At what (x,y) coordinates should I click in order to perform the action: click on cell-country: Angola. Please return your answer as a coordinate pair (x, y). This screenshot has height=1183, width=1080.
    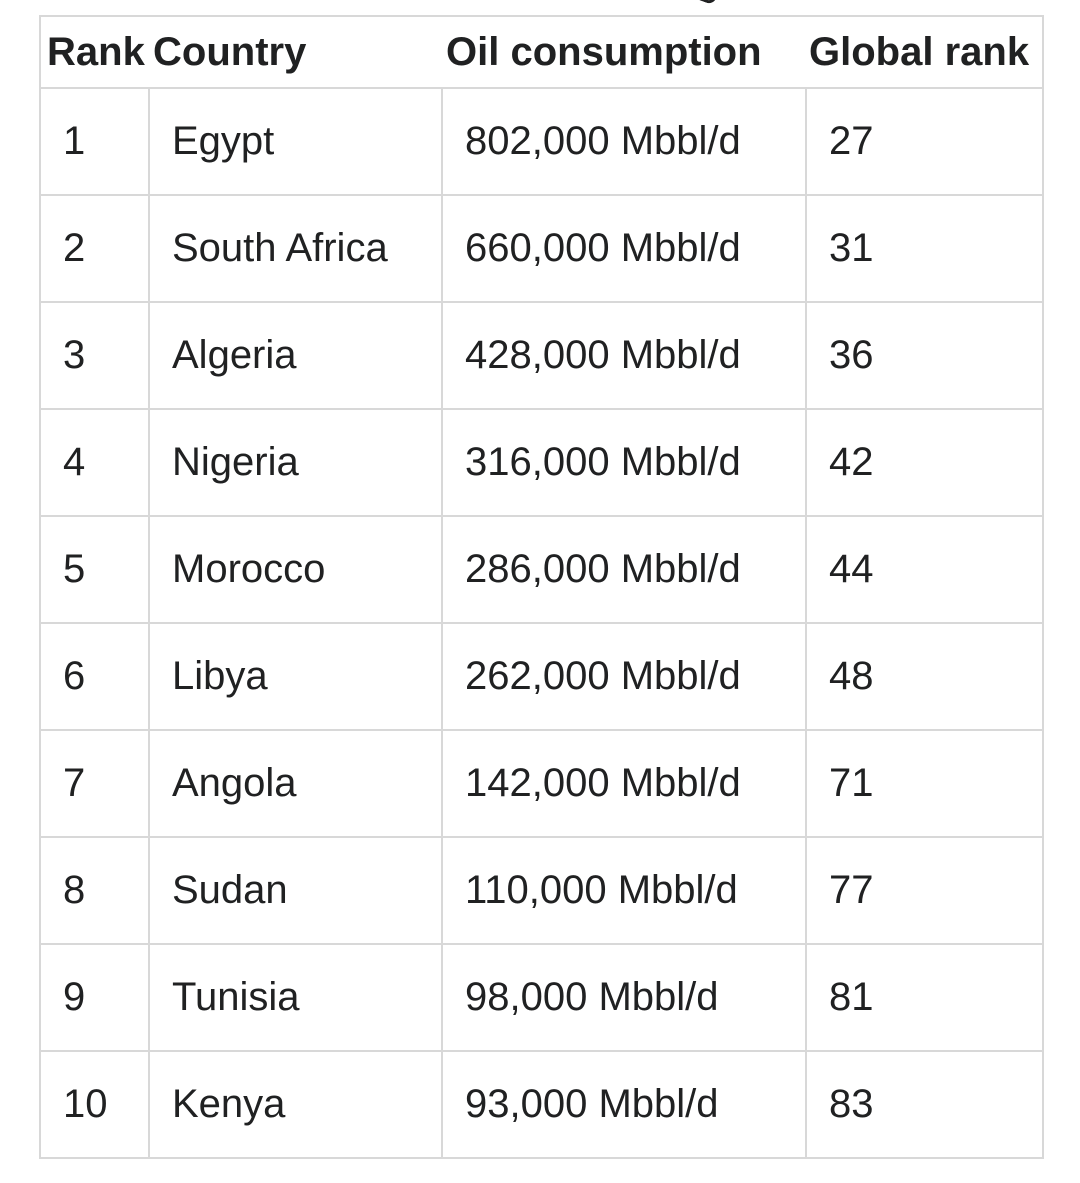
    Looking at the image, I should click on (295, 783).